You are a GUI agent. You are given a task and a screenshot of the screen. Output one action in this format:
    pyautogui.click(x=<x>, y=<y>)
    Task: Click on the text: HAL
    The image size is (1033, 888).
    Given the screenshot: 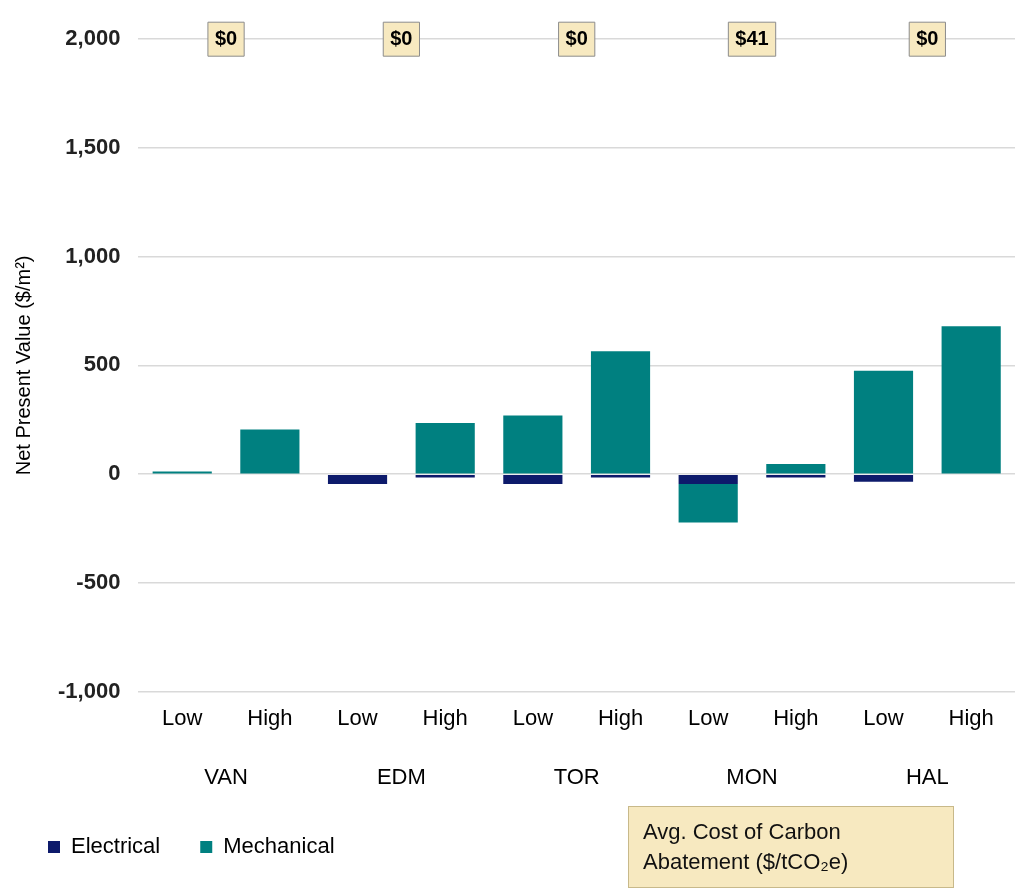 What is the action you would take?
    pyautogui.click(x=927, y=777)
    